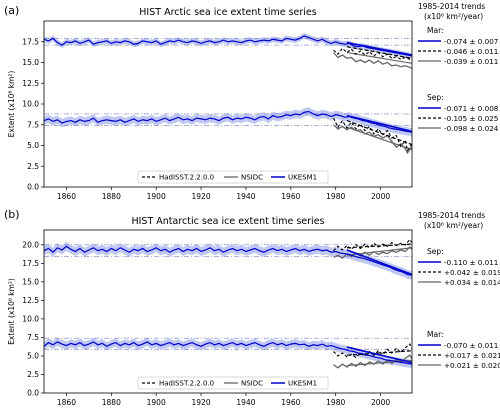 The image size is (500, 408). Describe the element at coordinates (471, 61) in the screenshot. I see `trend-value: -0.039 ± 0.011` at that location.